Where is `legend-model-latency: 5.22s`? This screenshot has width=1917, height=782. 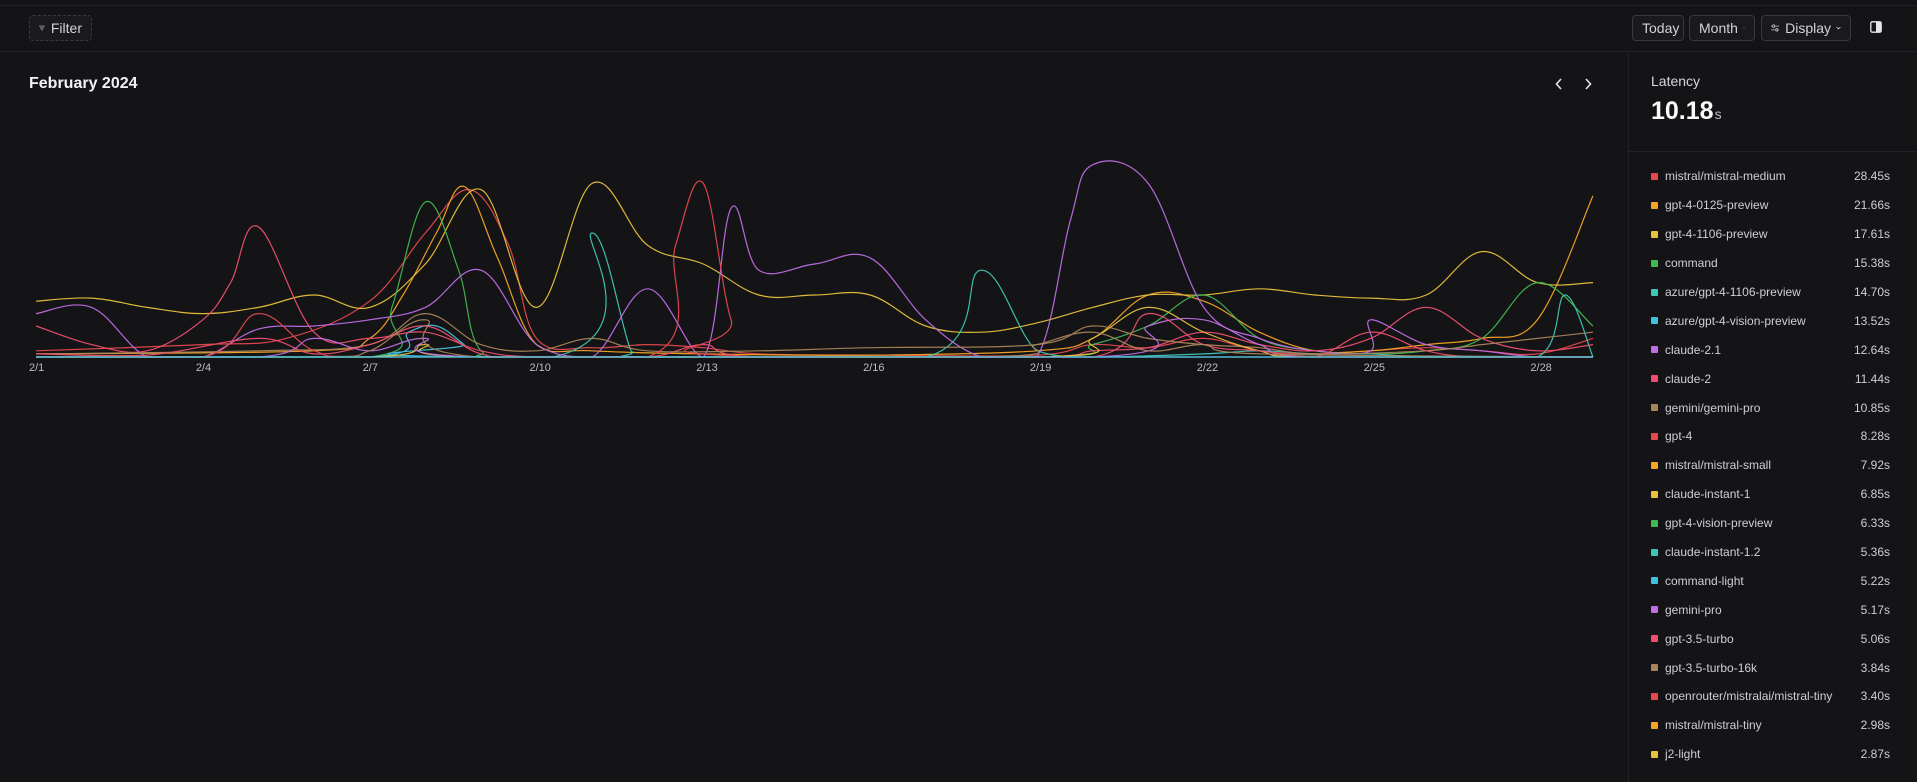 legend-model-latency: 5.22s is located at coordinates (1875, 580).